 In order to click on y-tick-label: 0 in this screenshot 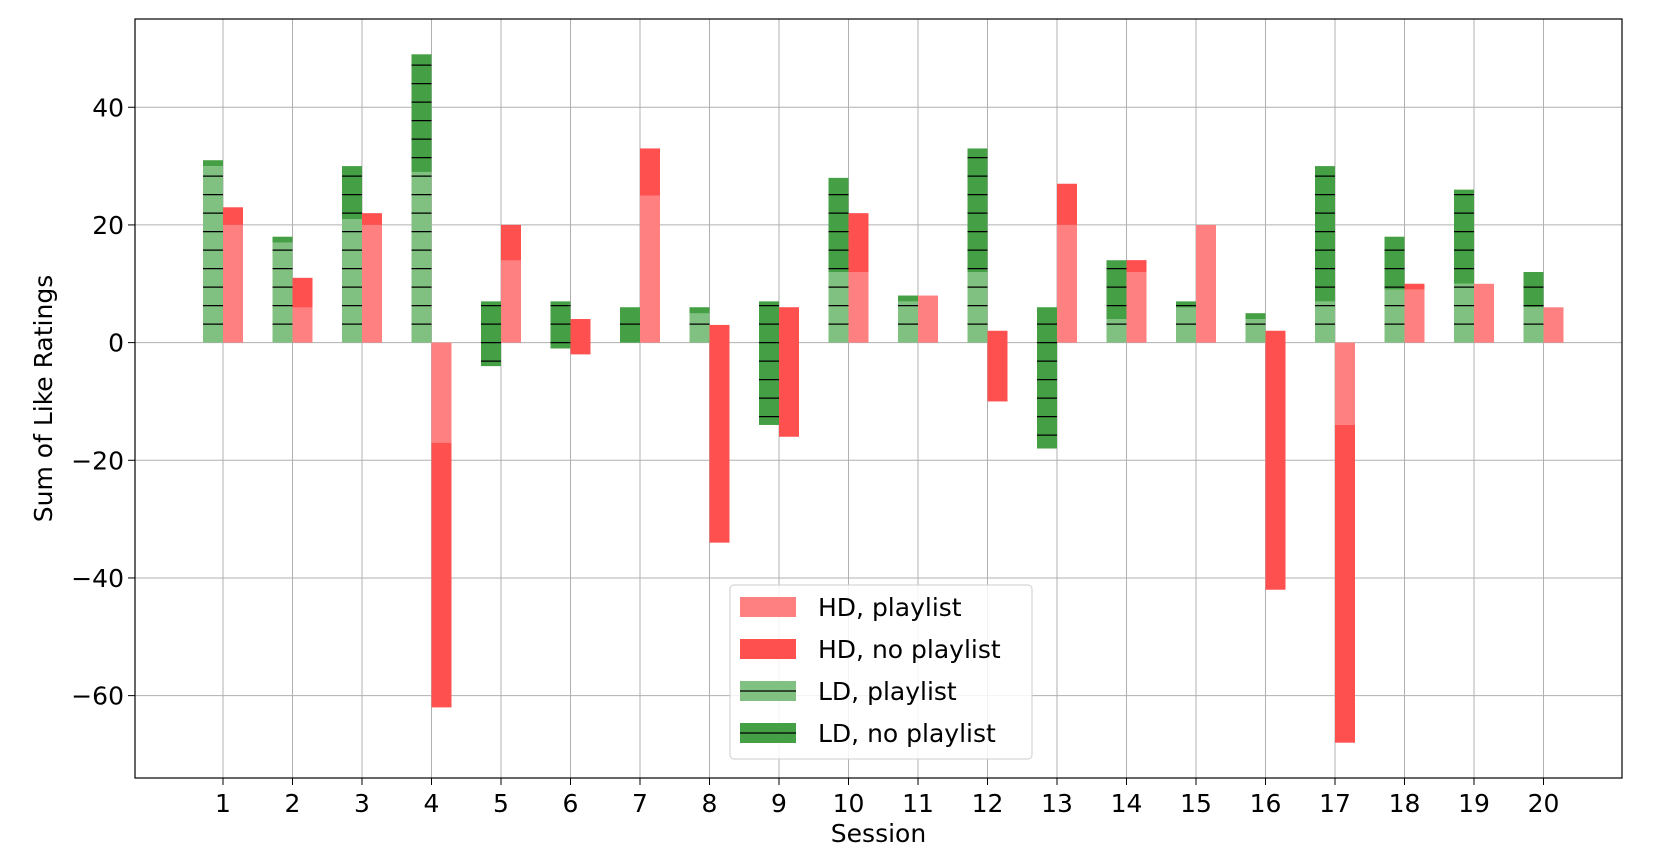, I will do `click(116, 343)`.